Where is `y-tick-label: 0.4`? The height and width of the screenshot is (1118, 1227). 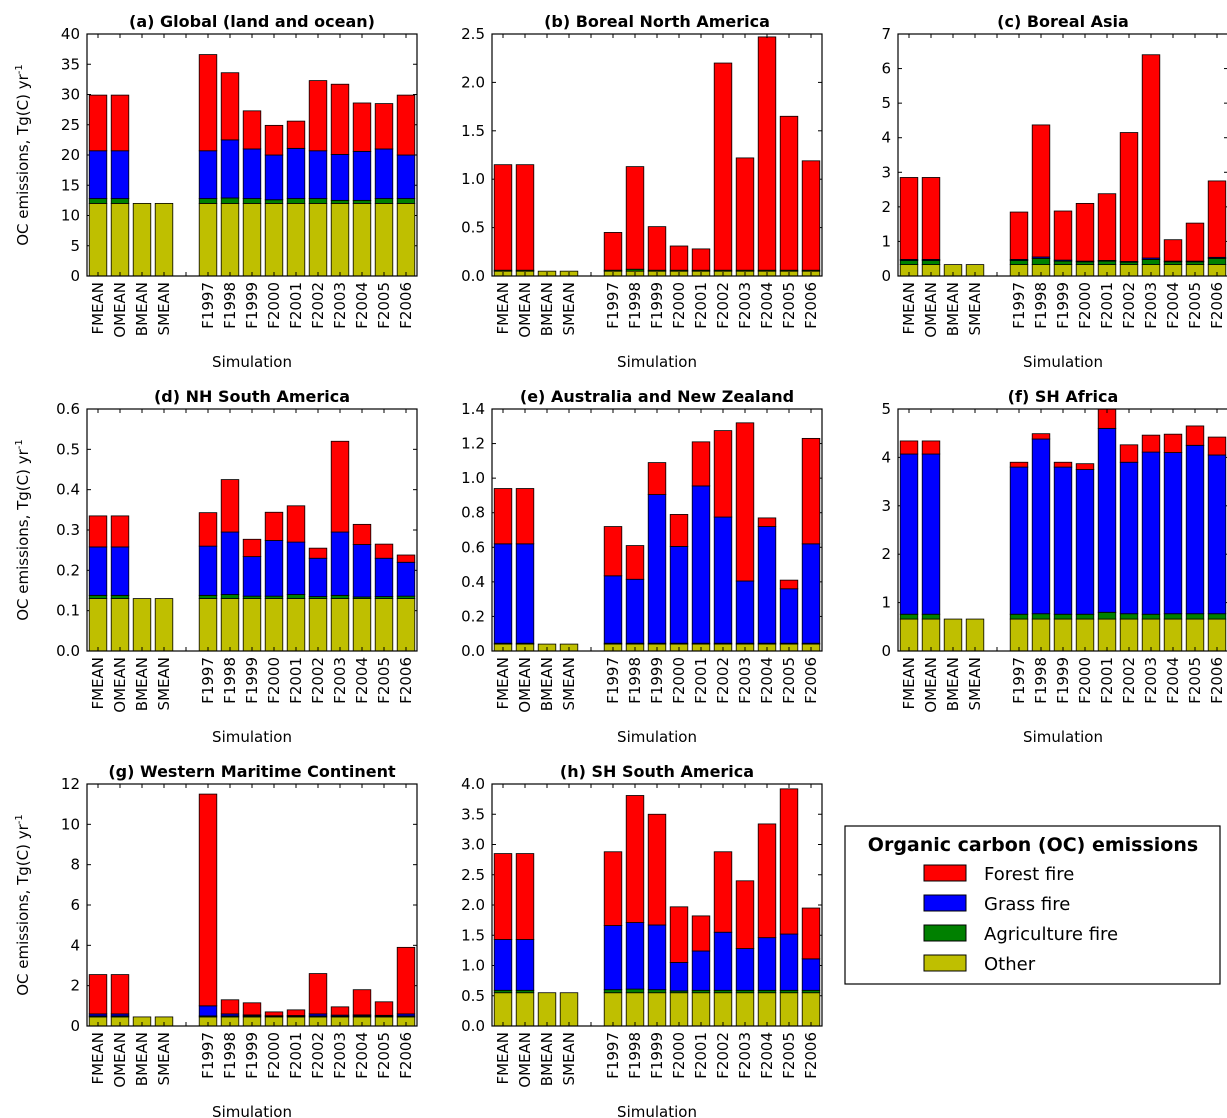
y-tick-label: 0.4 is located at coordinates (68, 490).